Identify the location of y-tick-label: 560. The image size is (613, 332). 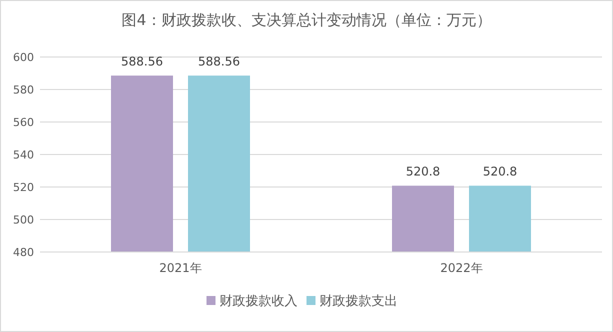
(23, 122).